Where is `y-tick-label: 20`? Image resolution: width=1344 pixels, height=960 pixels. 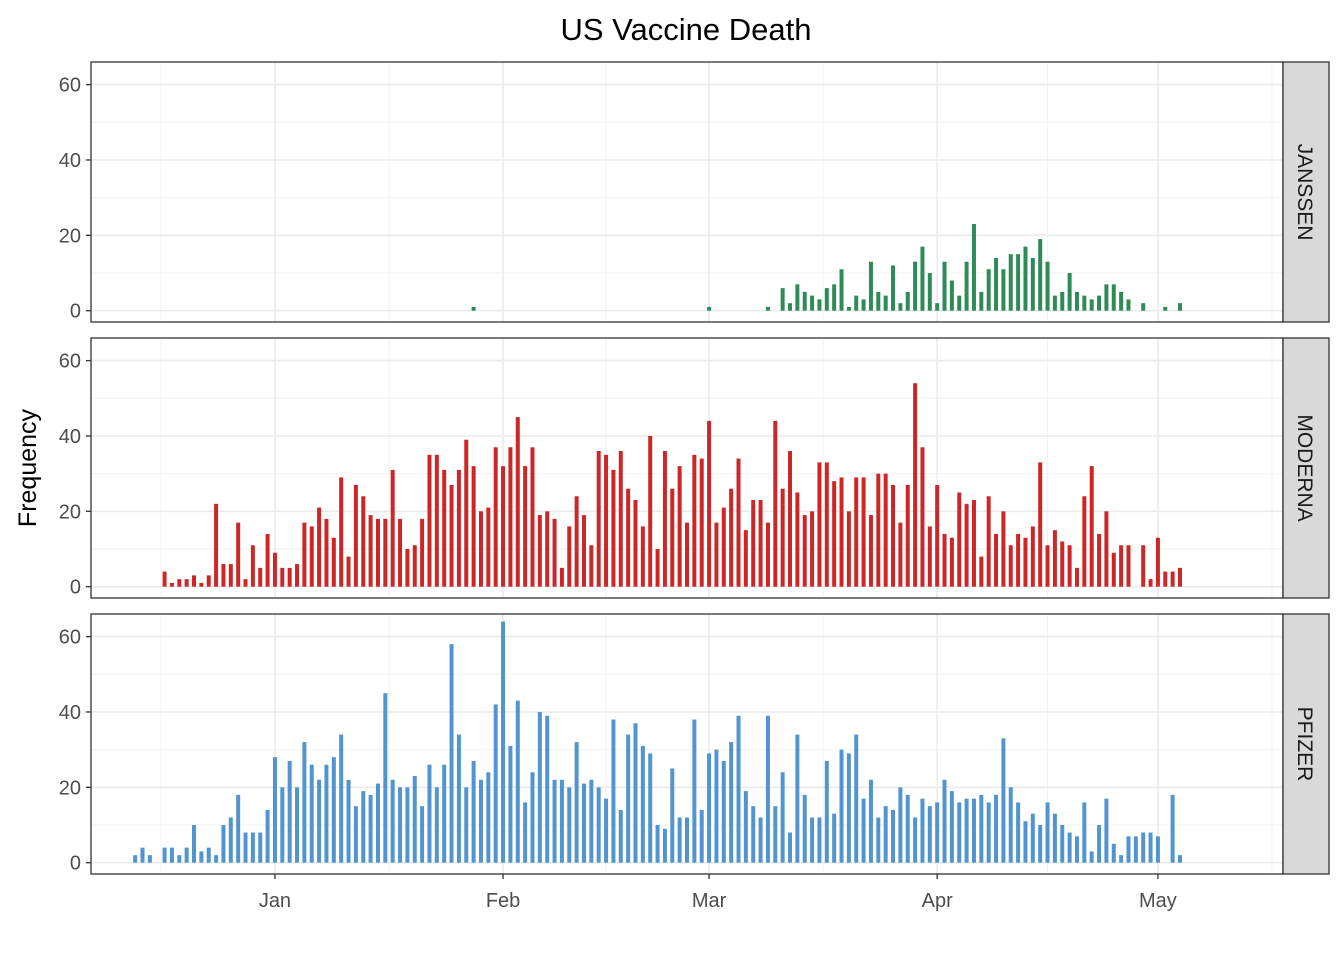 y-tick-label: 20 is located at coordinates (70, 512).